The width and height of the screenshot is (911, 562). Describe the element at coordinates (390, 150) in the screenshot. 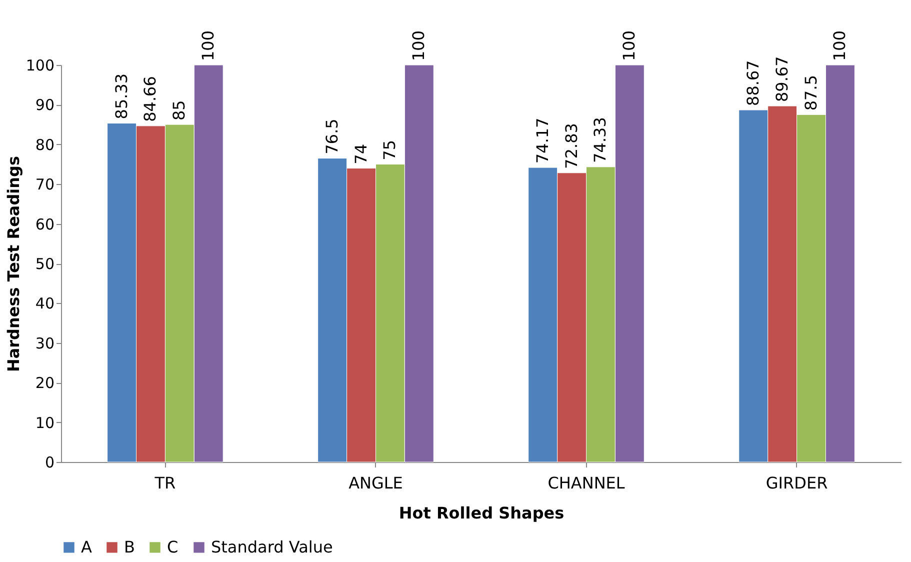

I see `data-label: 75` at that location.